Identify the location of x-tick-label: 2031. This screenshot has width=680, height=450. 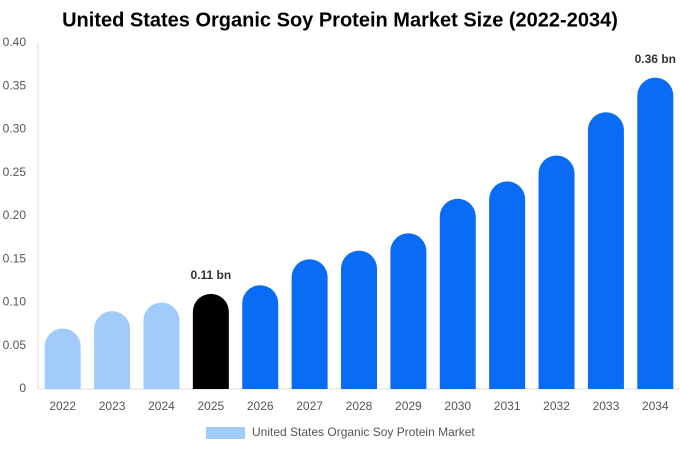
(507, 406).